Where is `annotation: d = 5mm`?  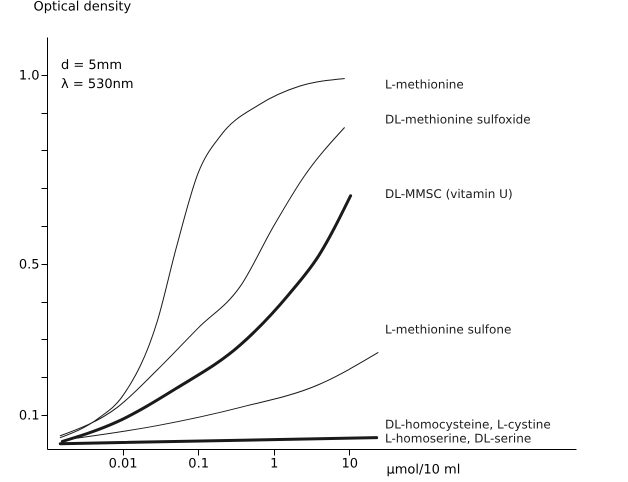
annotation: d = 5mm is located at coordinates (91, 65).